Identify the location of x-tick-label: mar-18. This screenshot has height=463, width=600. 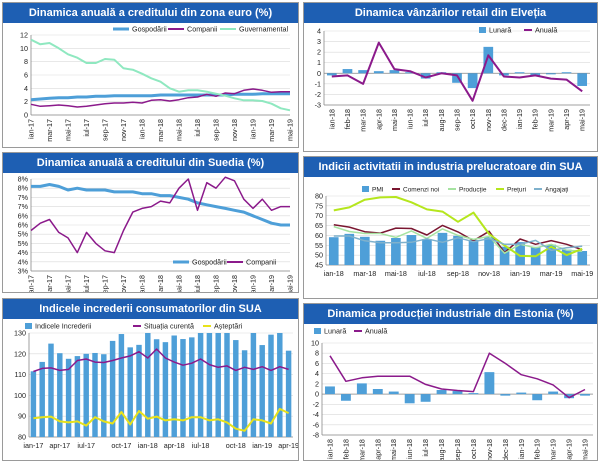
(364, 273).